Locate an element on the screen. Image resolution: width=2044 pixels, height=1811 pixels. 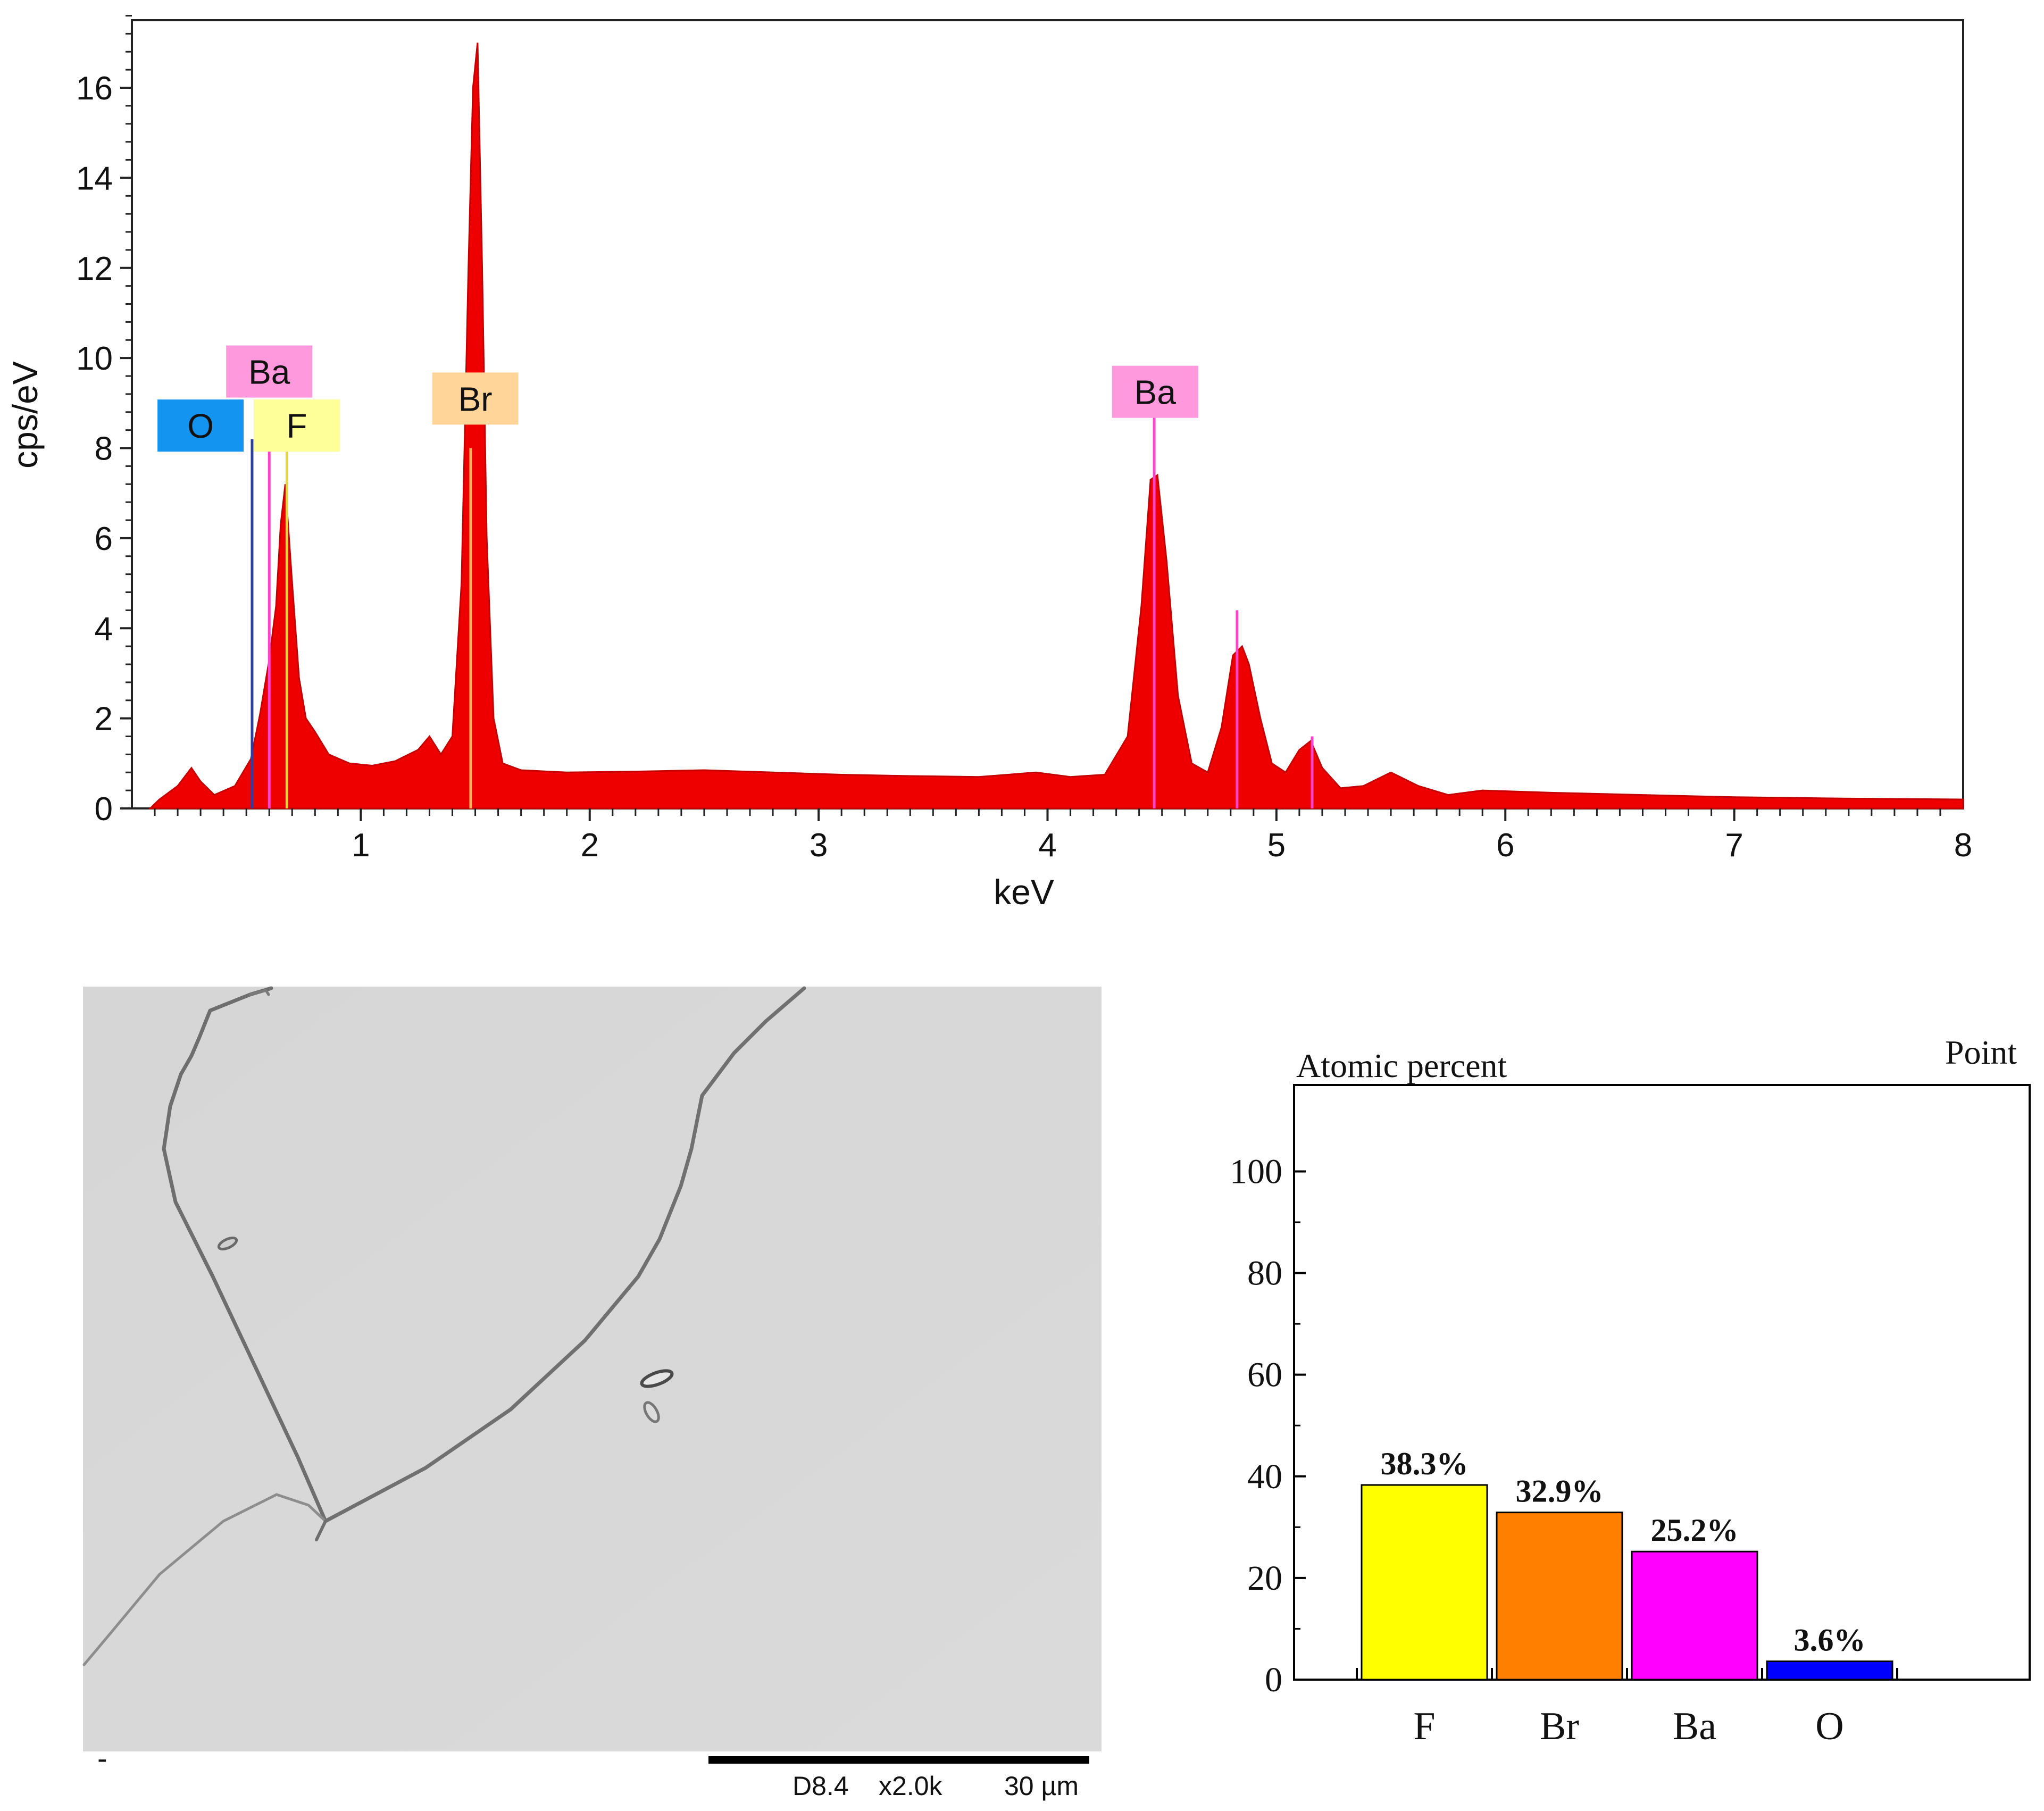
bar-value-label: 32.9% is located at coordinates (1560, 1491).